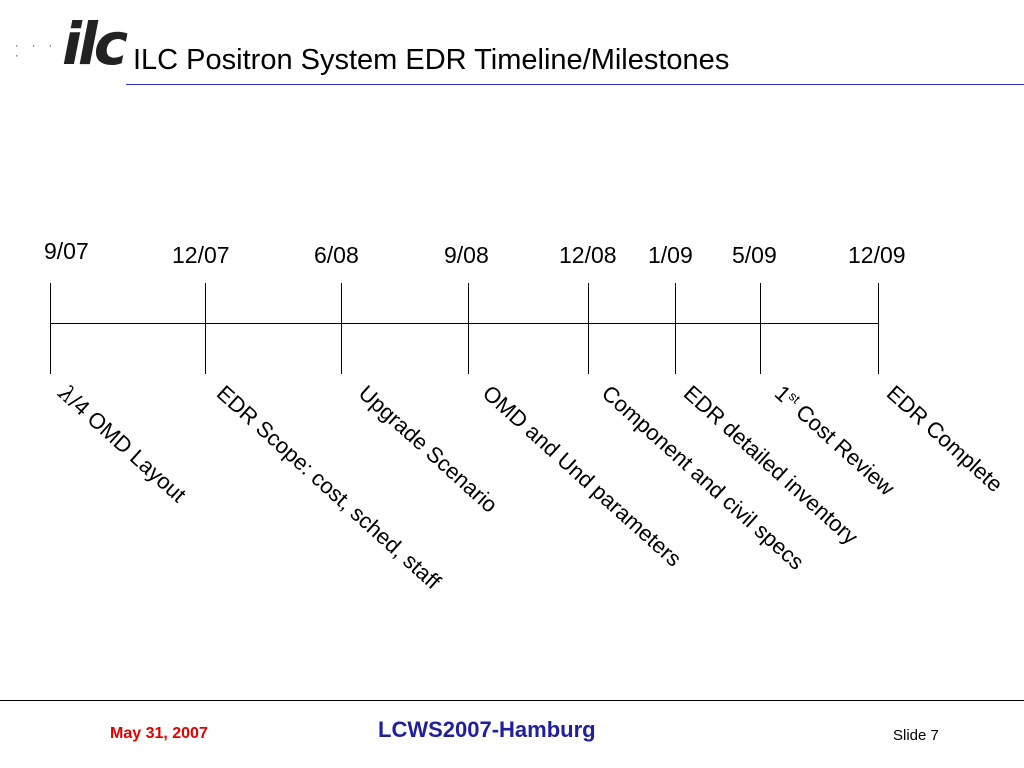 The height and width of the screenshot is (768, 1024). I want to click on logo-dots-icon: · · · ·, so click(35, 52).